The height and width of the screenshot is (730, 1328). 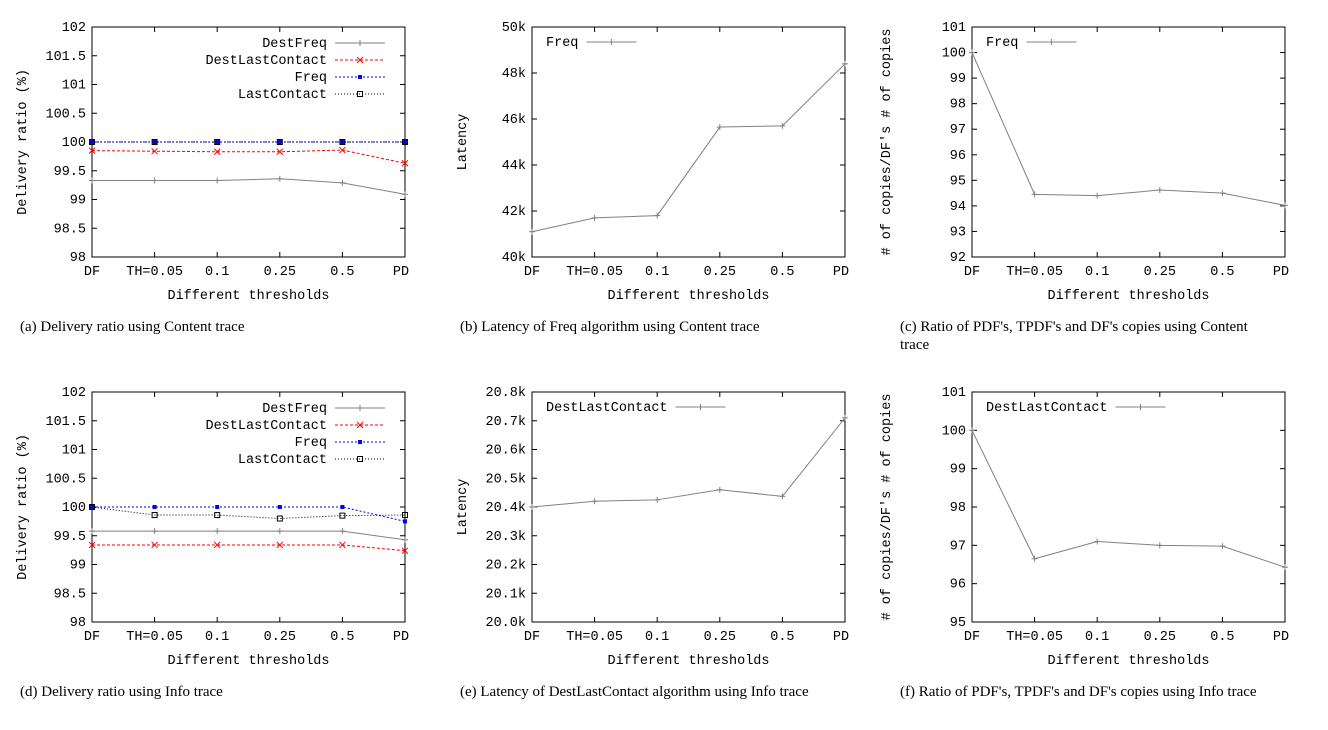 I want to click on y-tick-label-b-1: 42k, so click(x=514, y=212).